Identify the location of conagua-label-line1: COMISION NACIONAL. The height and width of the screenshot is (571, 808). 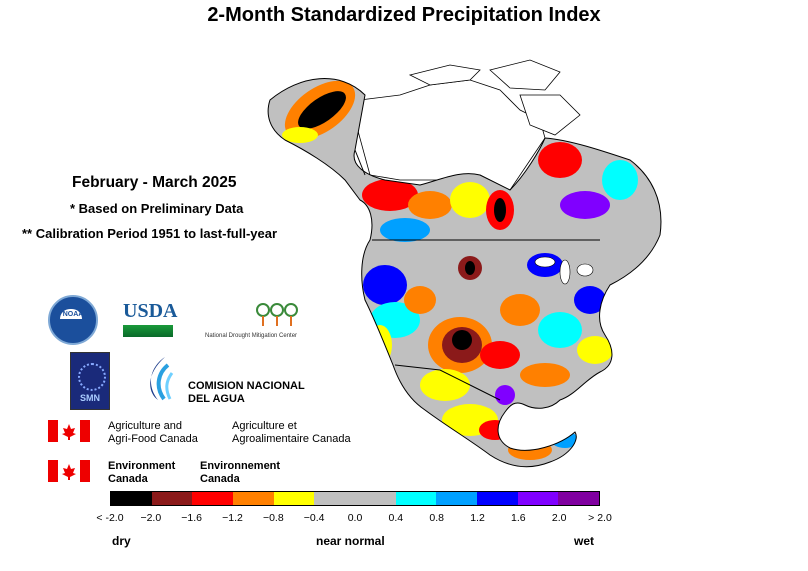
(246, 386).